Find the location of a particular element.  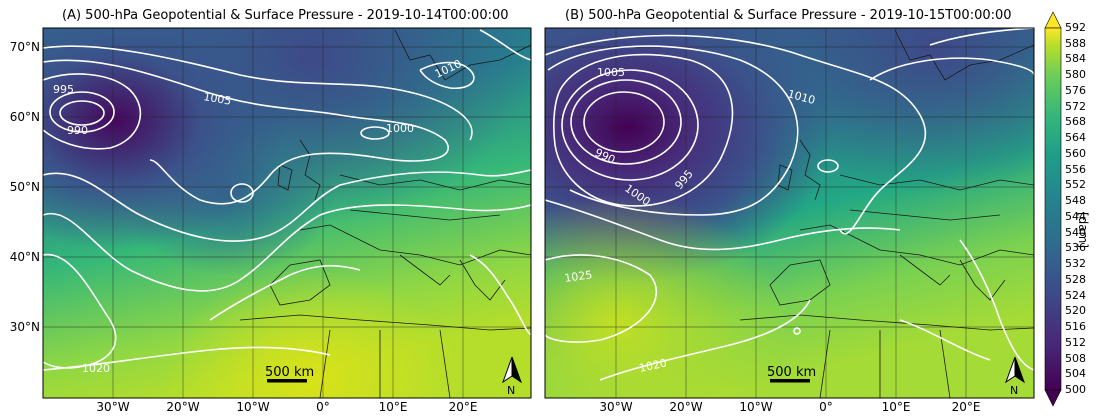

colorbar-tick-label: 576 is located at coordinates (1075, 90).